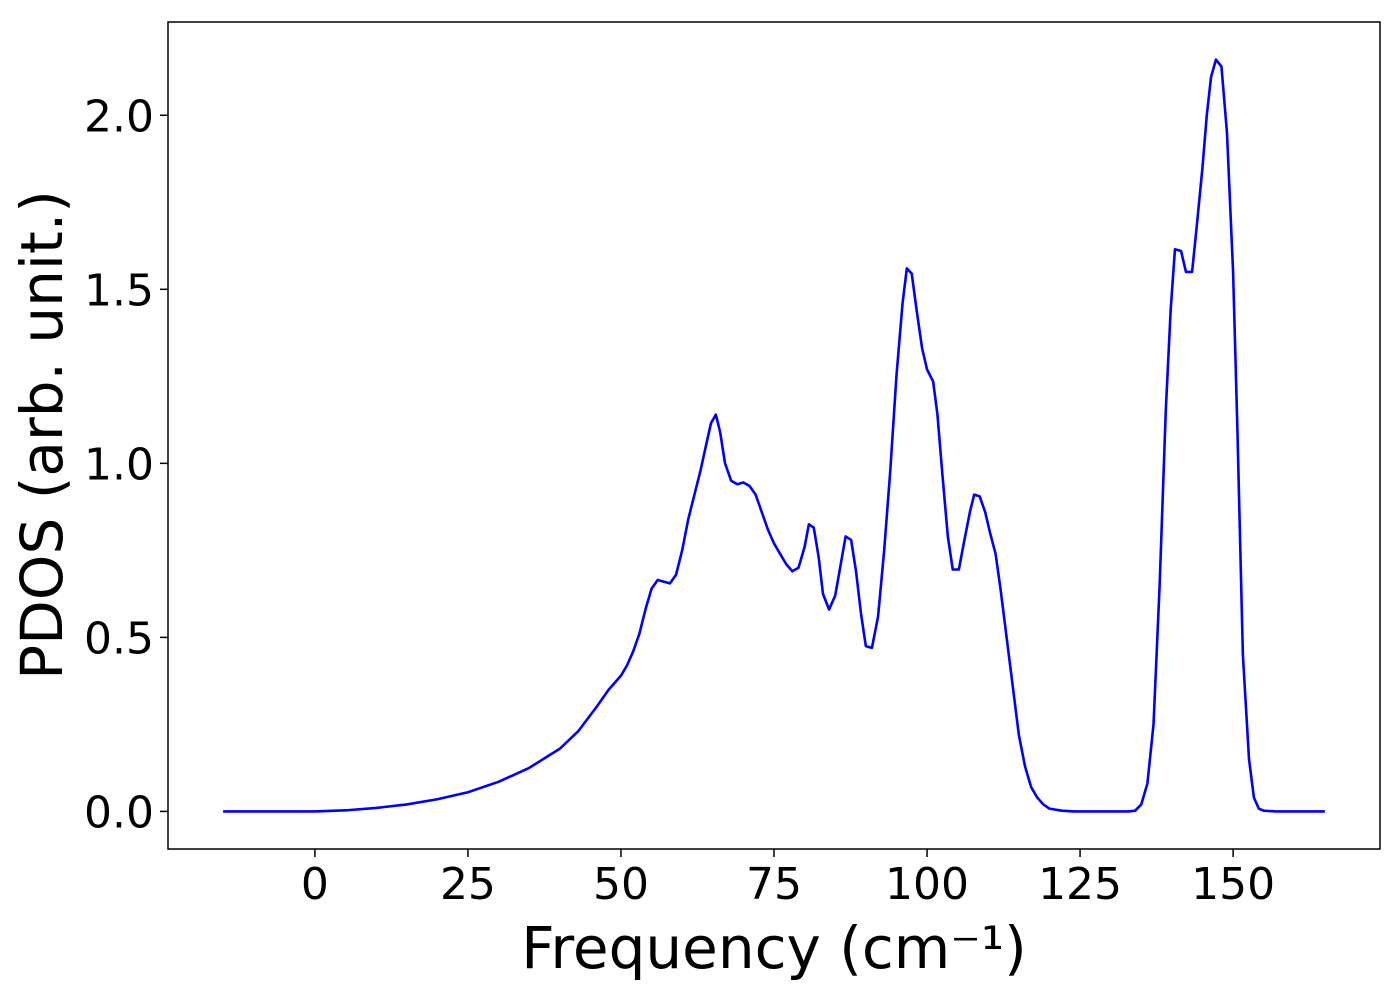 The width and height of the screenshot is (1400, 1000). I want to click on y-tick-label: 1.5, so click(119, 290).